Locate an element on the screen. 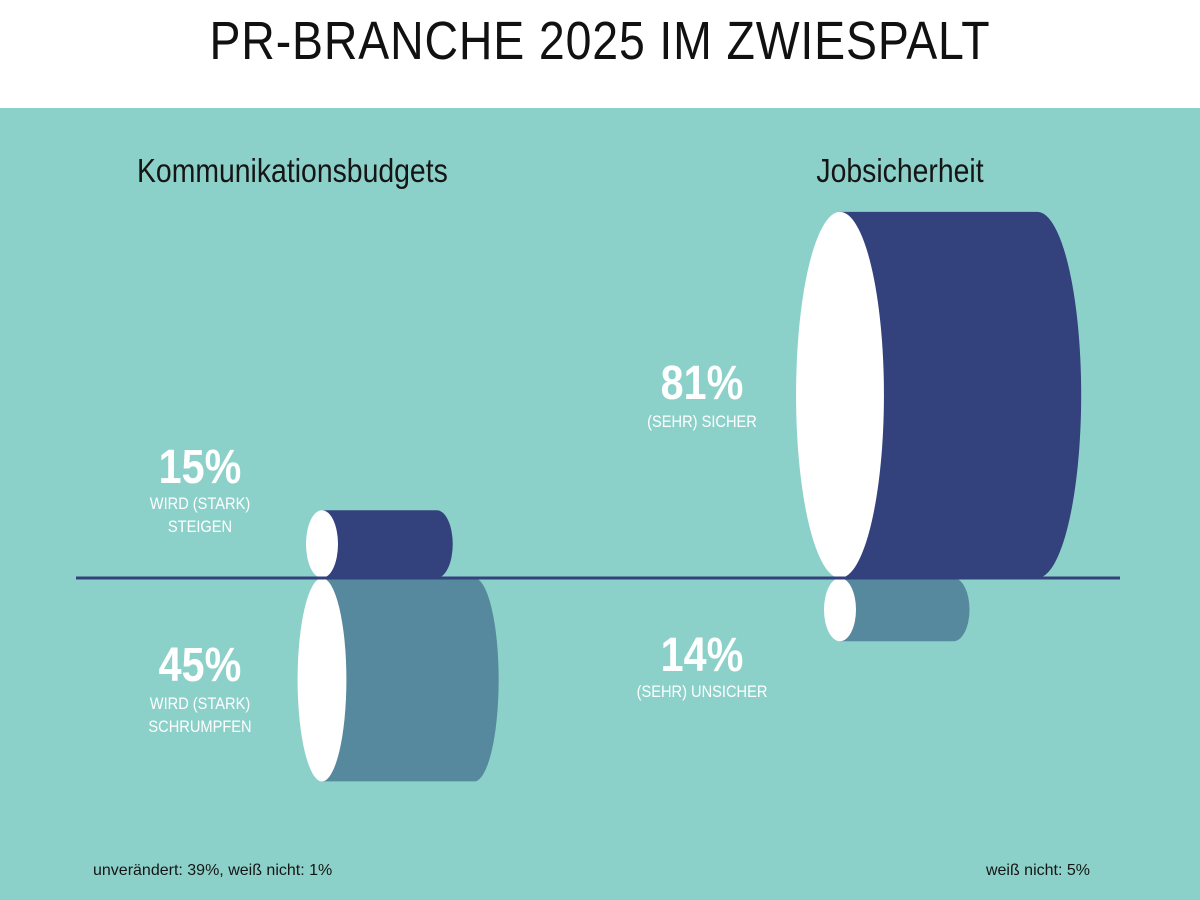 This screenshot has height=900, width=1200. value-label-jobs-insecure: 14% is located at coordinates (702, 655).